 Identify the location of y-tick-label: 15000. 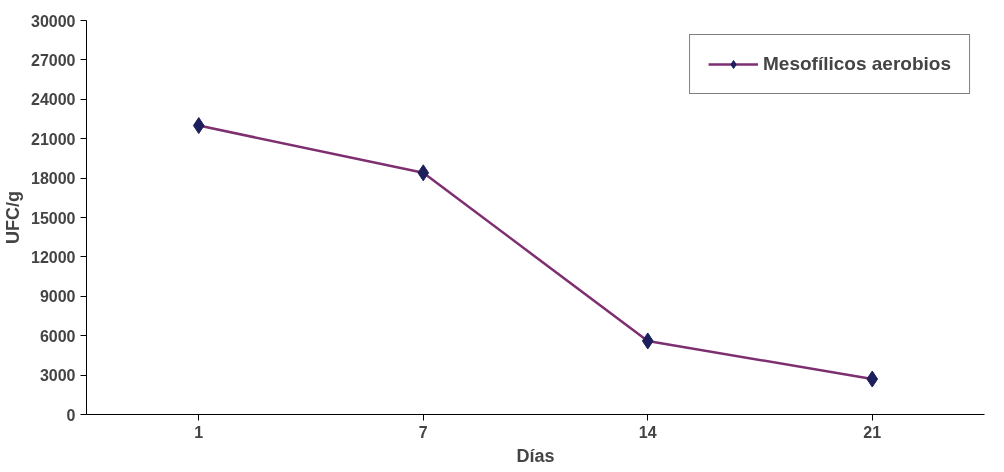
(53, 218).